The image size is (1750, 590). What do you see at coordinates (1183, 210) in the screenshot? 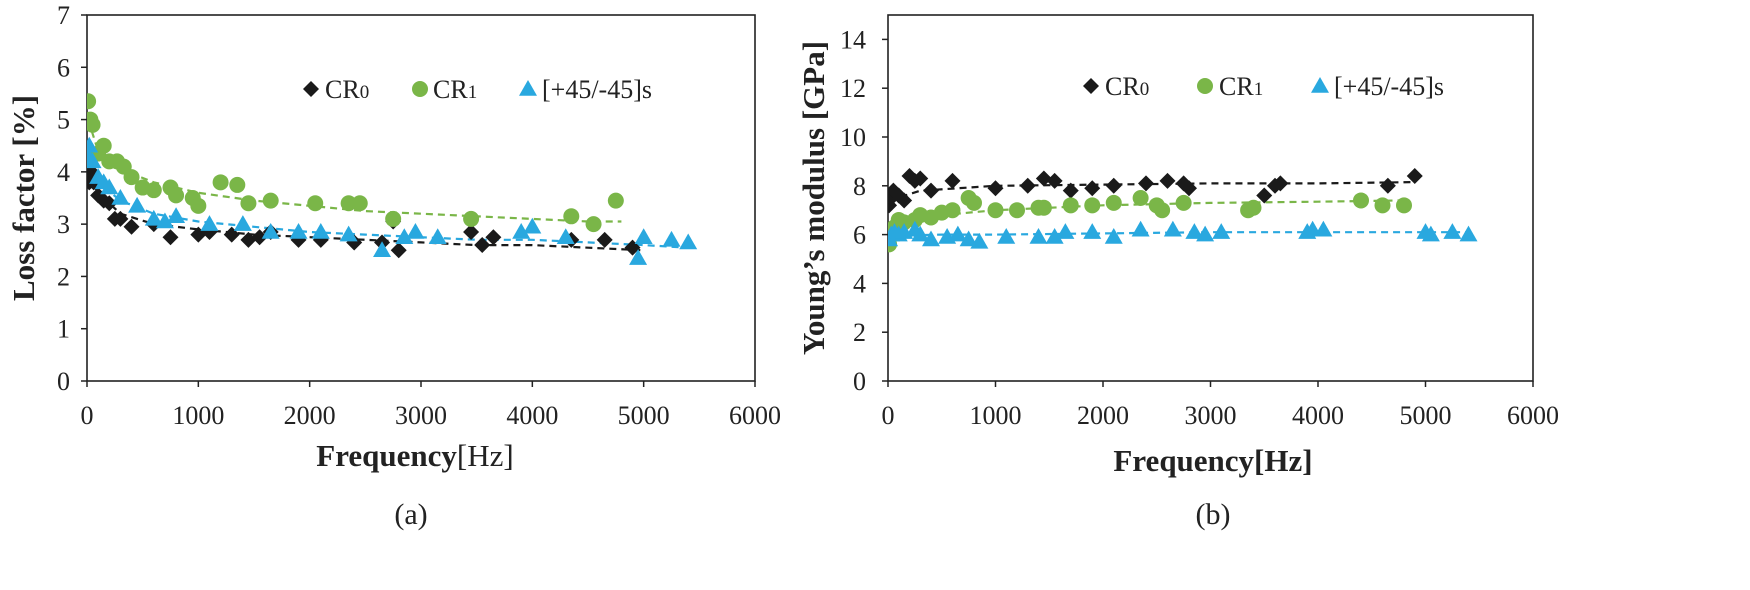
I see `series-layer` at bounding box center [1183, 210].